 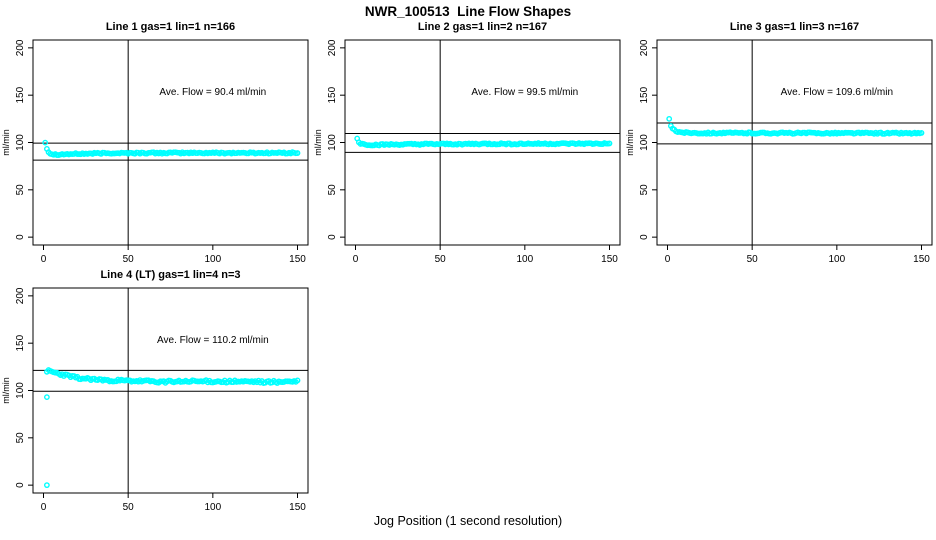 I want to click on svg-text: Ave. Flow = 90.4 ml/min, so click(x=212, y=92).